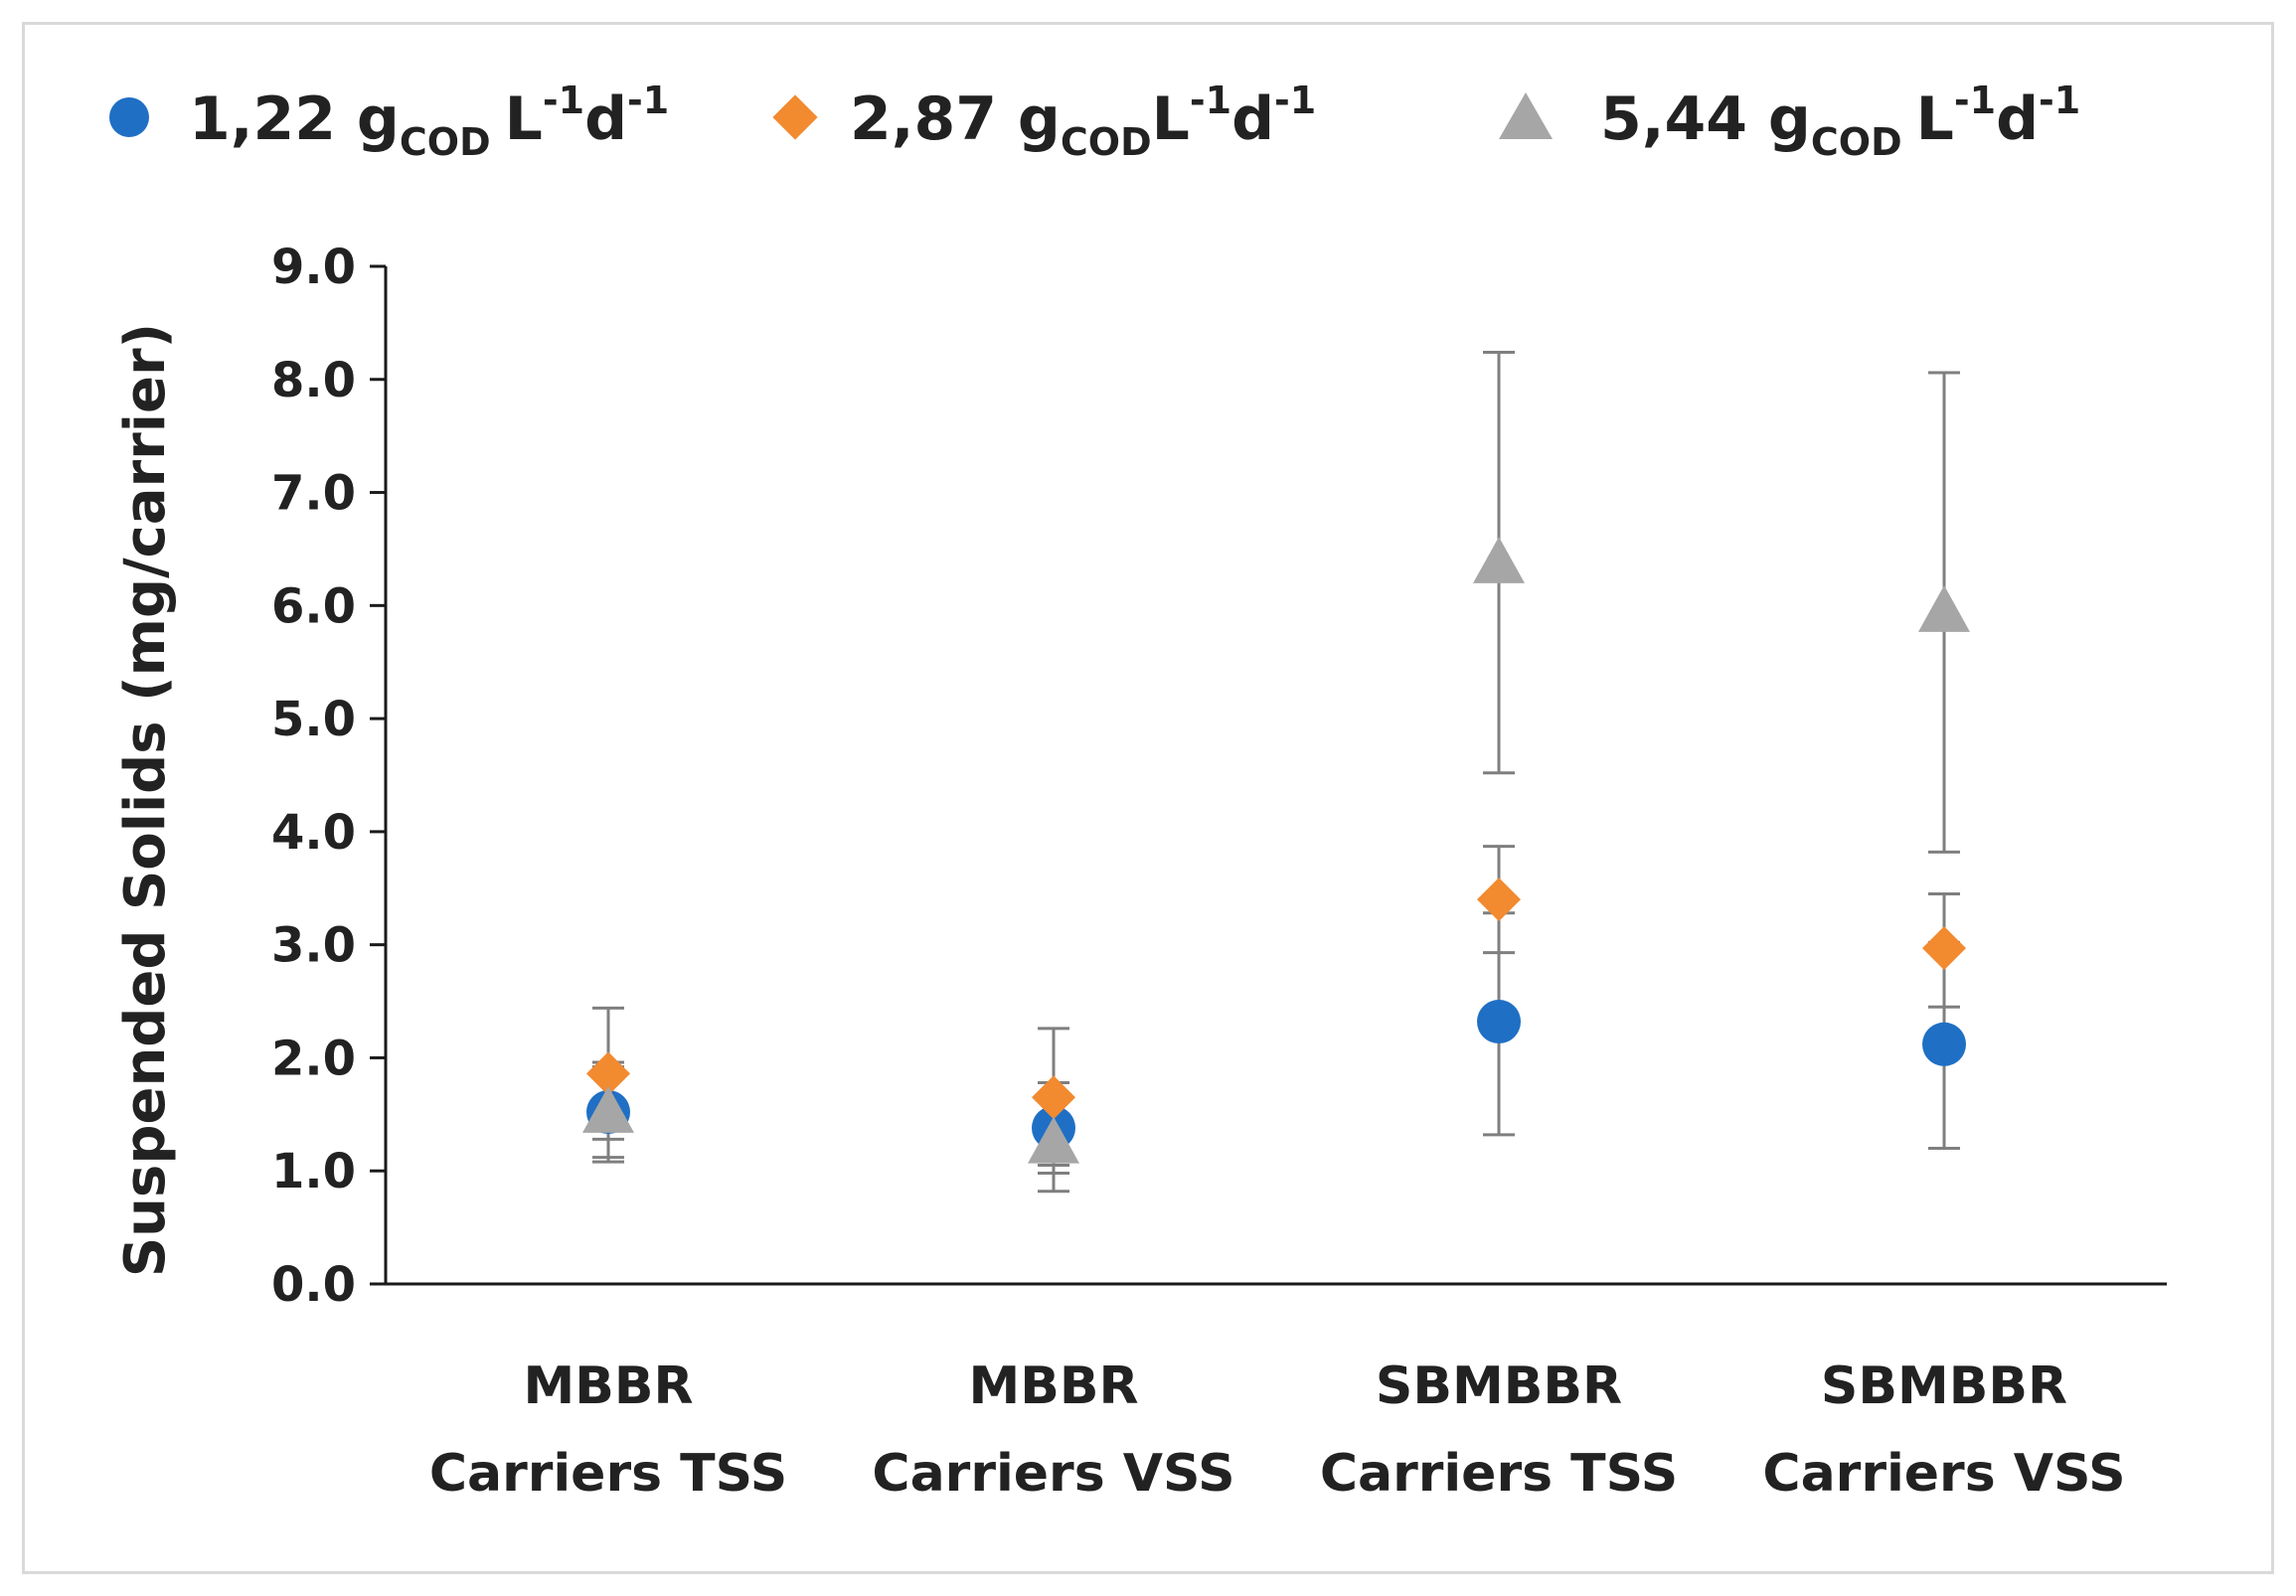 This screenshot has width=2296, height=1596. Describe the element at coordinates (1943, 1430) in the screenshot. I see `x-category-label: SBMBBR Carriers VSS` at that location.